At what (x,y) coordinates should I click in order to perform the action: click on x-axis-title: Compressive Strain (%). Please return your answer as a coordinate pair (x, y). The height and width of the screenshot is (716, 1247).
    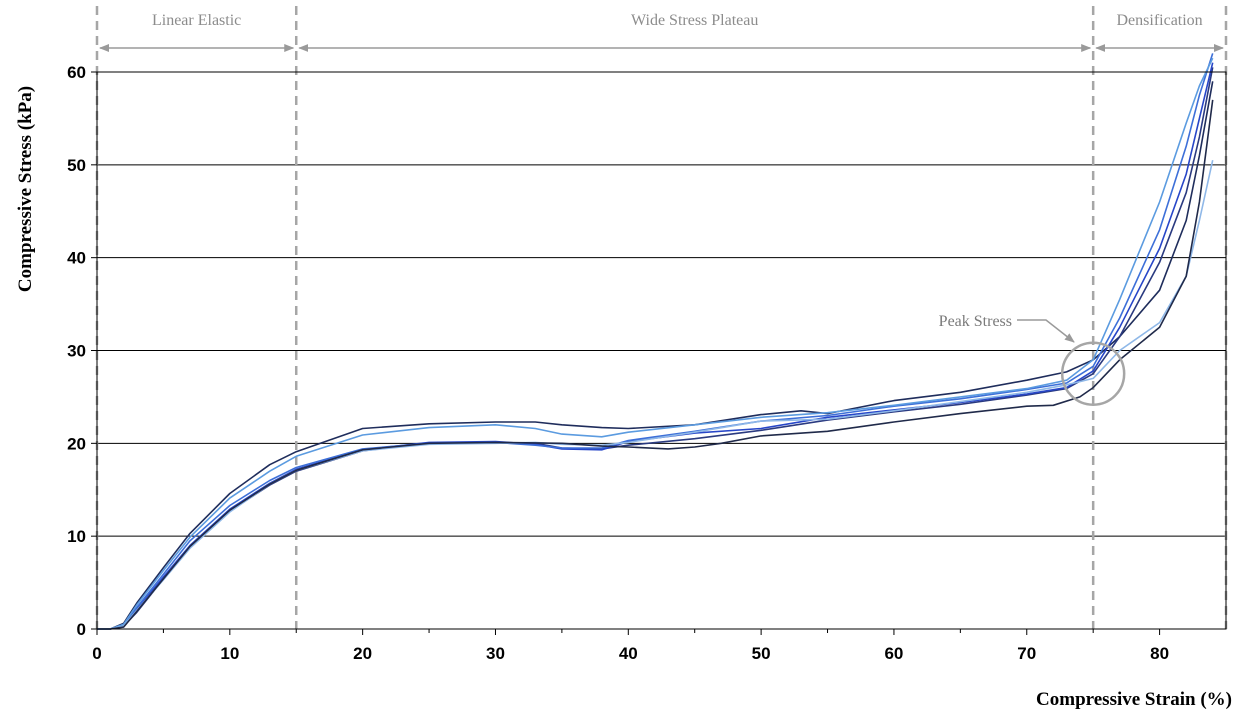
    Looking at the image, I should click on (1134, 699).